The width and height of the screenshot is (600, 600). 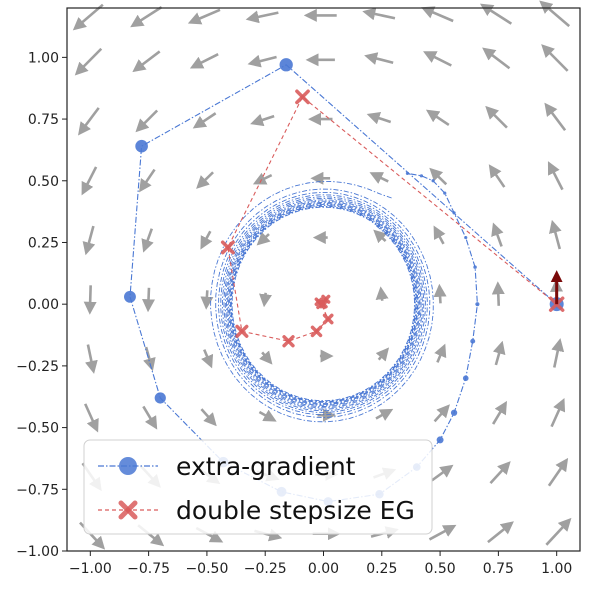 What do you see at coordinates (381, 569) in the screenshot?
I see `x-tick-label: 0.25` at bounding box center [381, 569].